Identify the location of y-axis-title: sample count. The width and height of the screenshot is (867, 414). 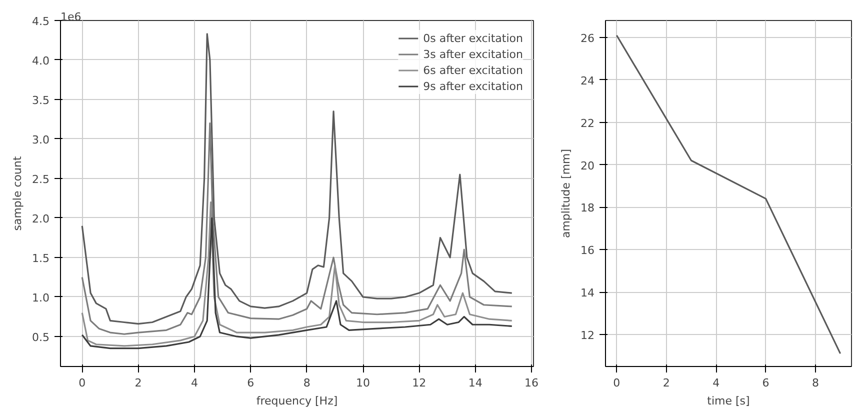
(17, 193).